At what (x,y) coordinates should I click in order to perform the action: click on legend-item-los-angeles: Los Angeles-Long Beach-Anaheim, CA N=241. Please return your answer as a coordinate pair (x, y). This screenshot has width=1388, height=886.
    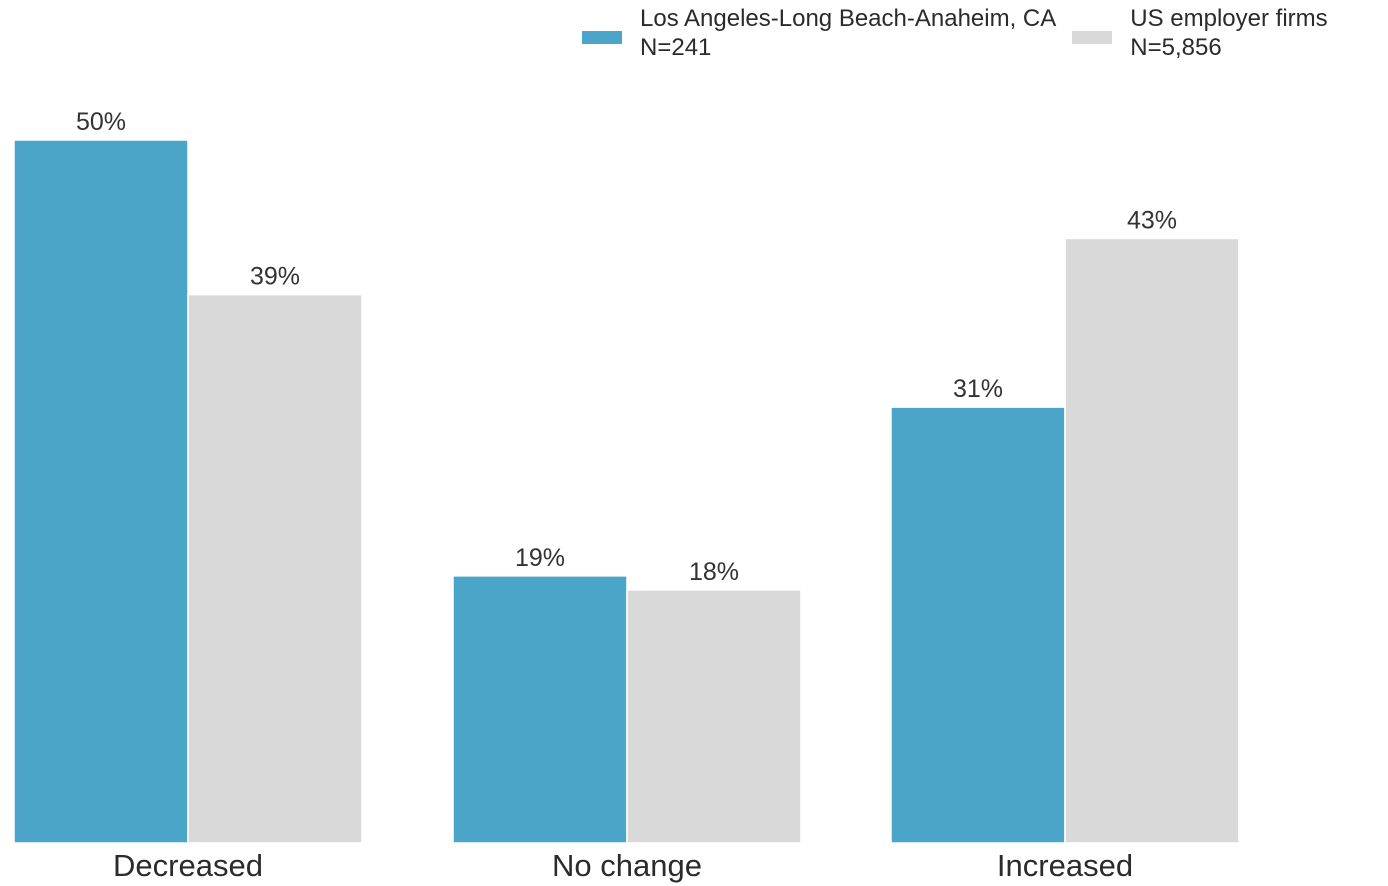
    Looking at the image, I should click on (819, 33).